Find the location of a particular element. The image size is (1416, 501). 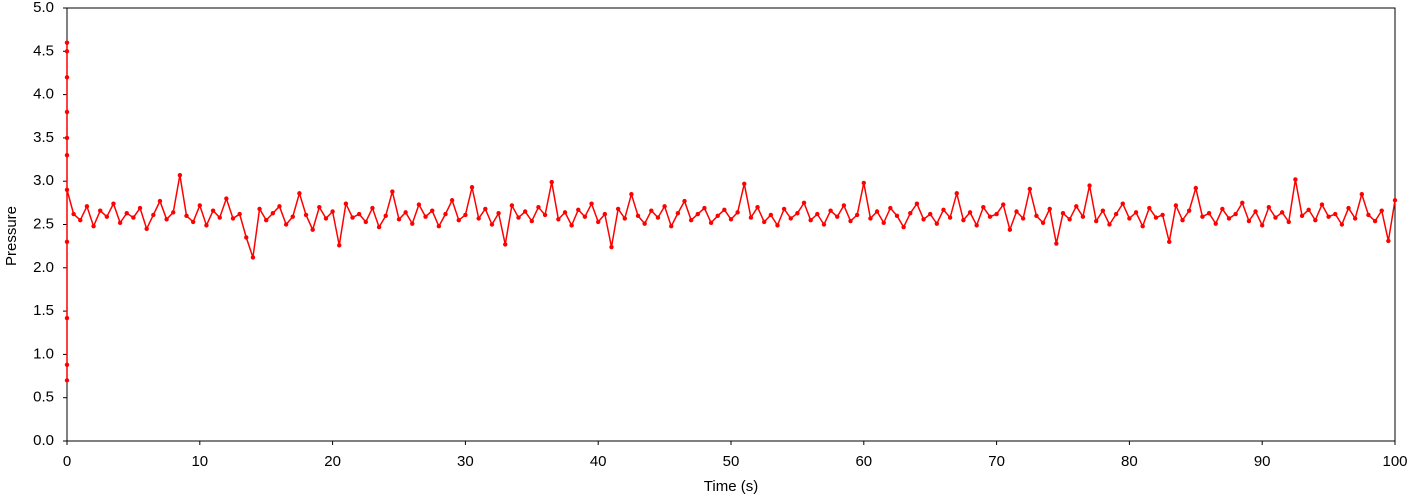

x-tick-label: 70 is located at coordinates (996, 461).